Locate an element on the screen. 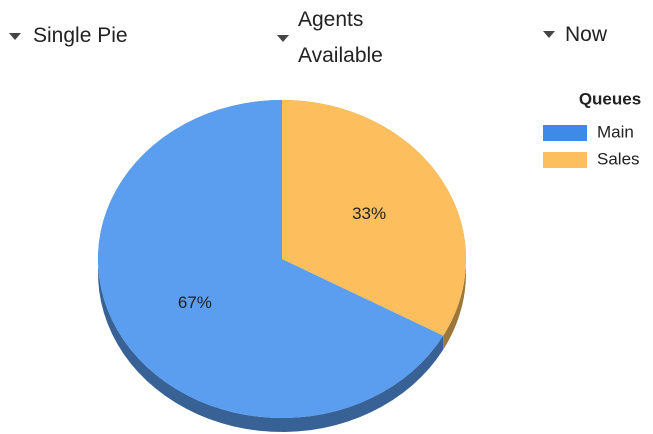  legend-label: Main is located at coordinates (615, 131).